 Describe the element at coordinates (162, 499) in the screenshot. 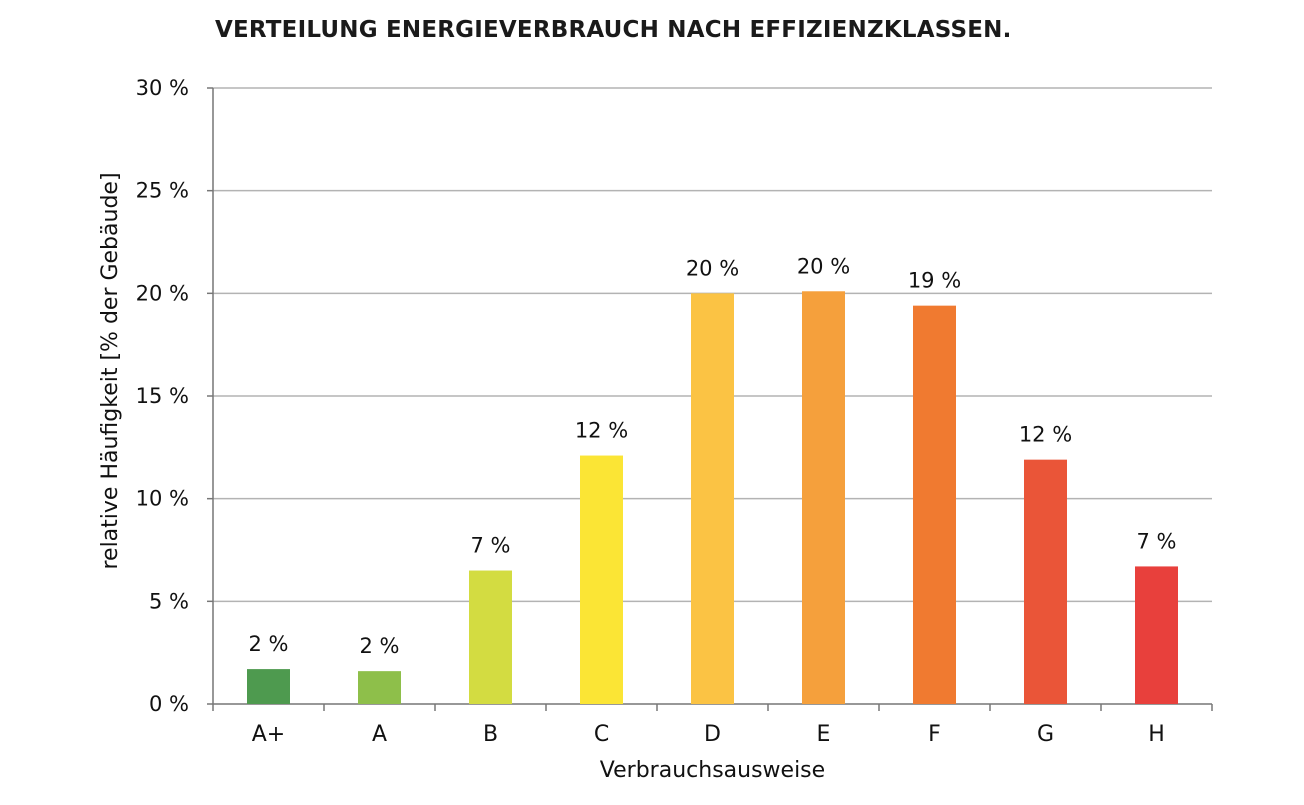

I see `y-tick-label: 10 %` at that location.